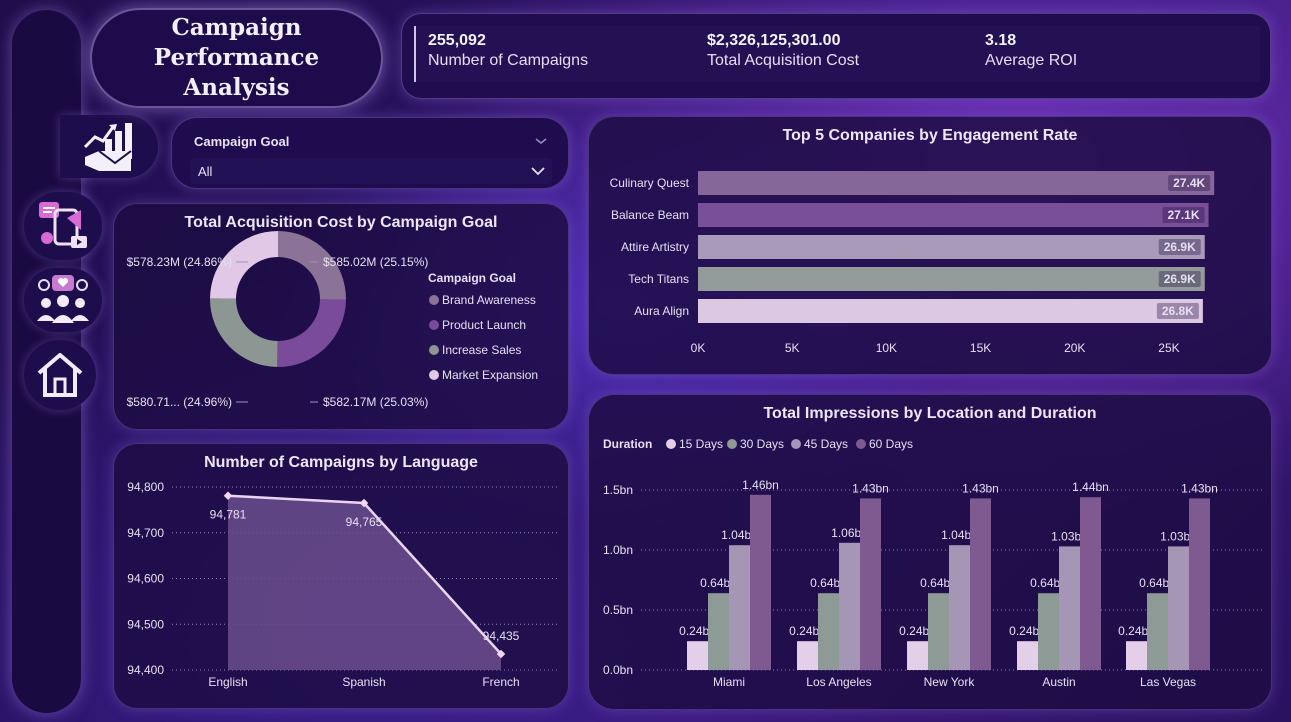 Image resolution: width=1291 pixels, height=722 pixels. What do you see at coordinates (370, 153) in the screenshot?
I see `campaign-goal-slicer: Campaign Goal All` at bounding box center [370, 153].